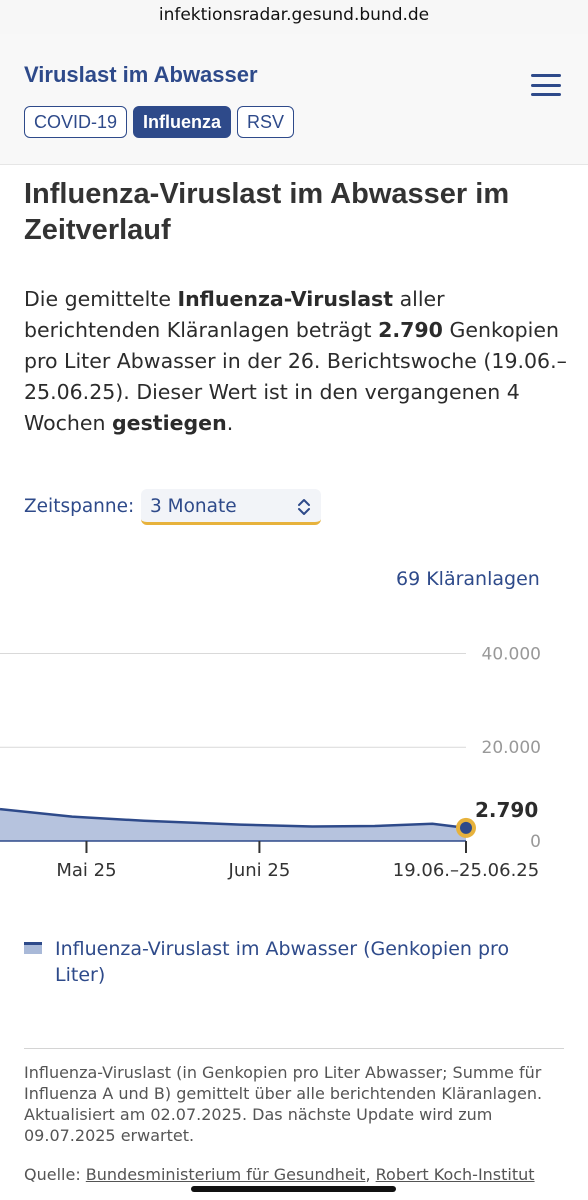  I want to click on latest-point-marker, so click(466, 827).